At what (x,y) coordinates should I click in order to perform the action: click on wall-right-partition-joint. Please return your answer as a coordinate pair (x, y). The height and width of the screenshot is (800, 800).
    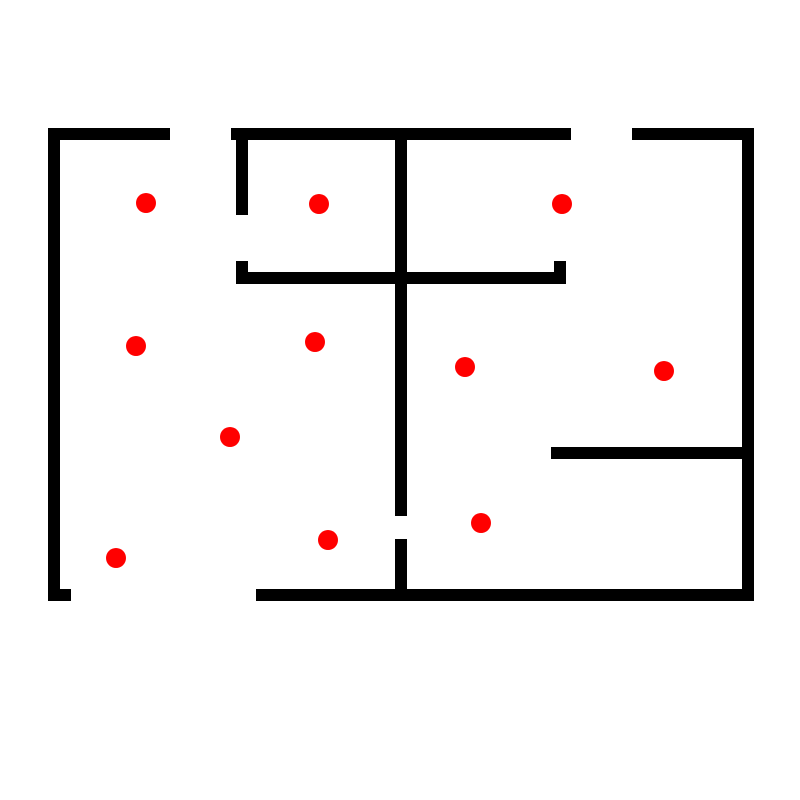
    Looking at the image, I should click on (748, 453).